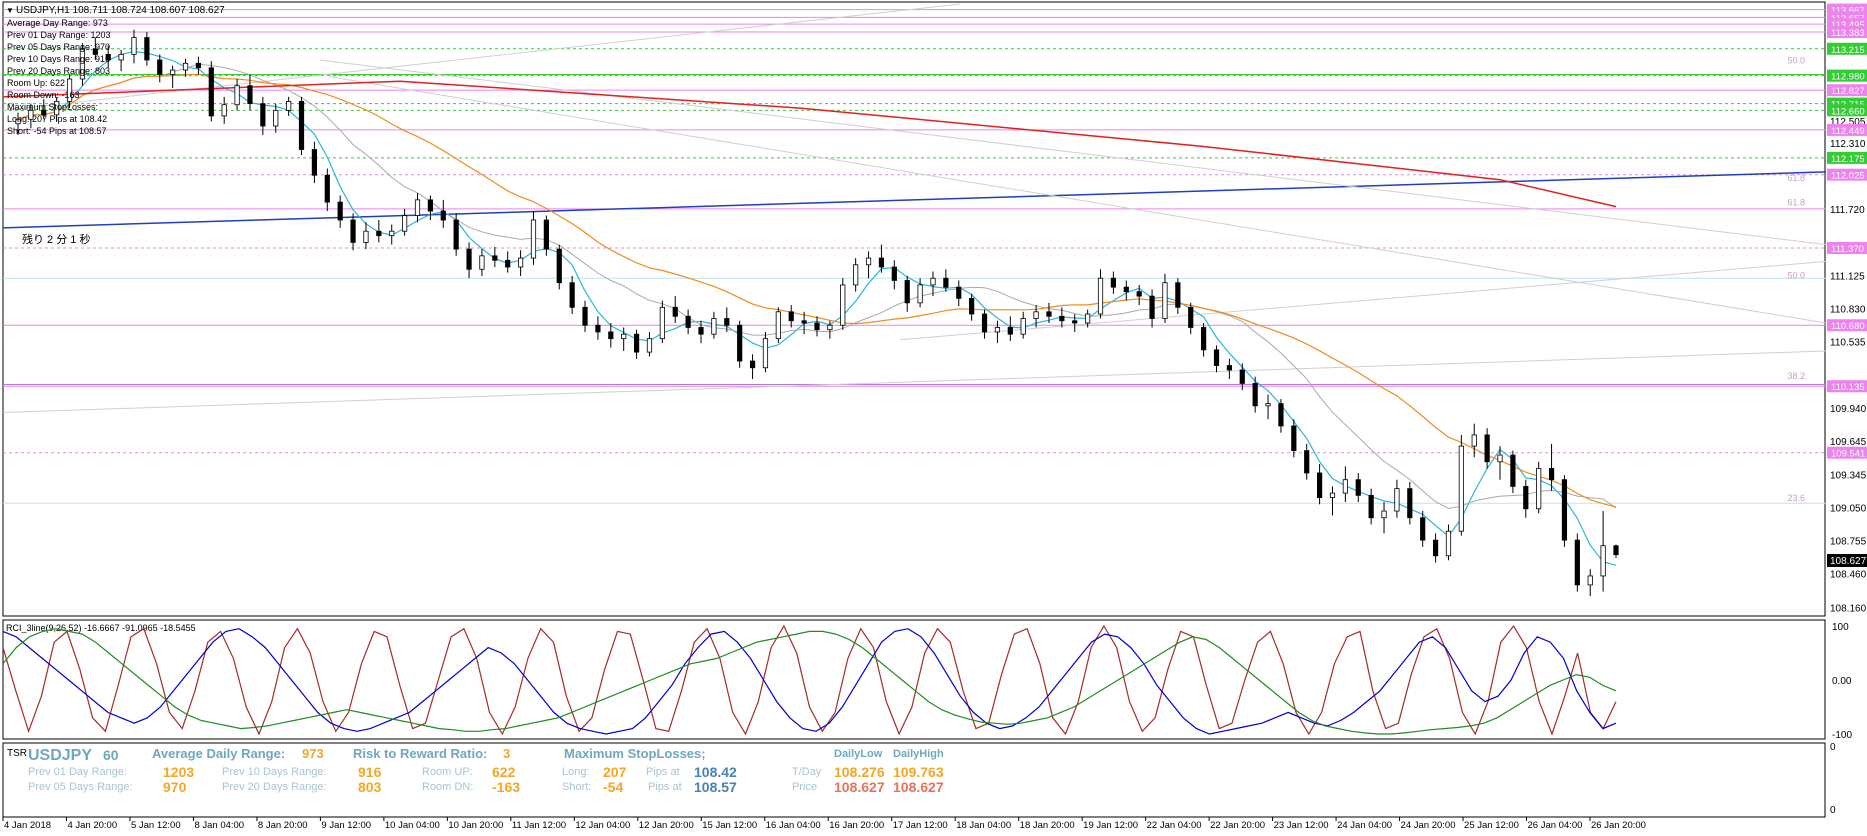  Describe the element at coordinates (1840, 627) in the screenshot. I see `rci-tick: 100` at that location.